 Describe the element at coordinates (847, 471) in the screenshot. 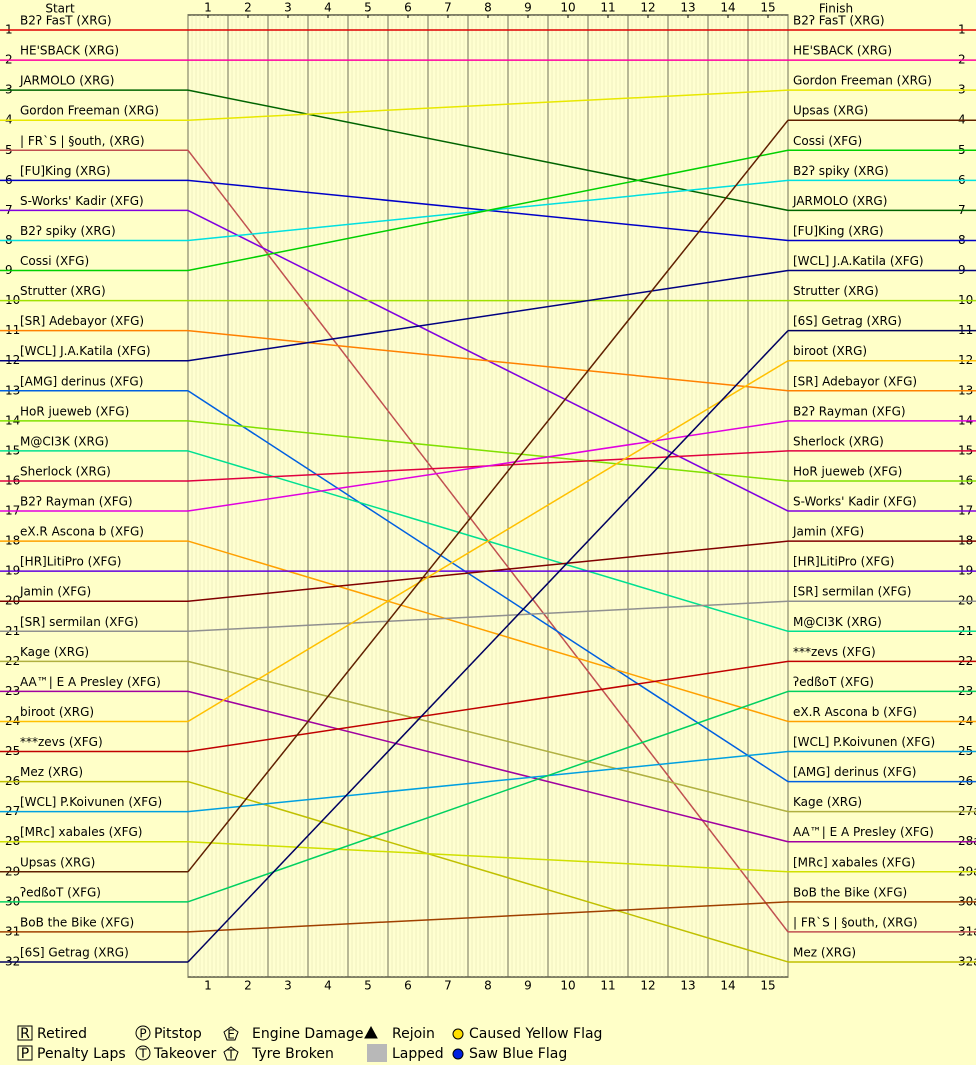

I see `finish-name: HoR jueweb (XFG)` at that location.